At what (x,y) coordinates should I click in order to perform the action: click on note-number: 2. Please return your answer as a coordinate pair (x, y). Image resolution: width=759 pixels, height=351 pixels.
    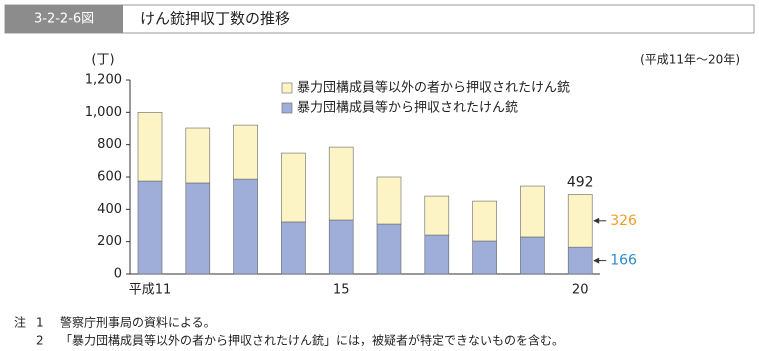
    Looking at the image, I should click on (40, 341).